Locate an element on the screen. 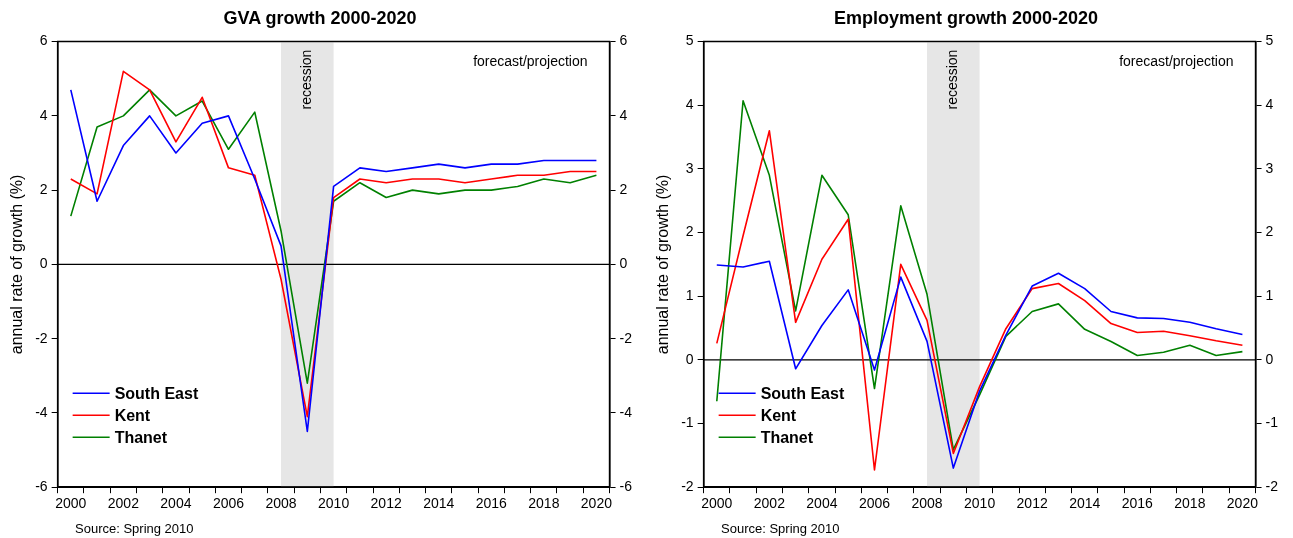 The height and width of the screenshot is (538, 1293). y2-tick-label: 6 is located at coordinates (623, 40).